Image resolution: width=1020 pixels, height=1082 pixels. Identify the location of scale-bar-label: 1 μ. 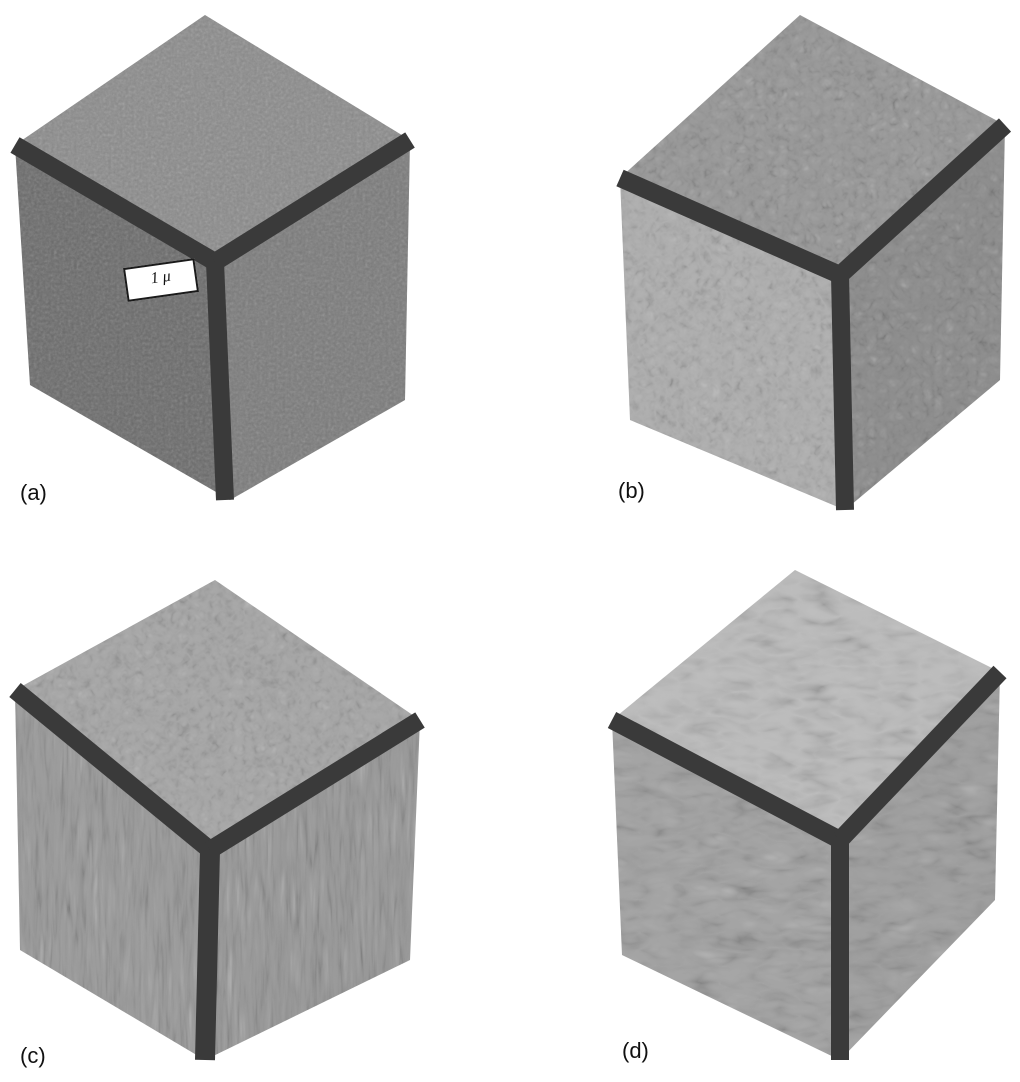
(160, 277).